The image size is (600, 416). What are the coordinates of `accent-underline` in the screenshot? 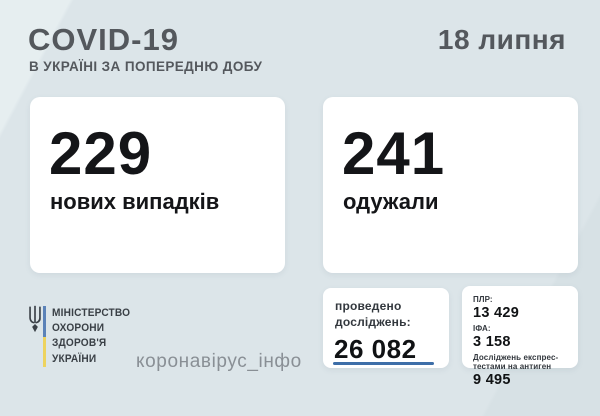 It's located at (383, 363).